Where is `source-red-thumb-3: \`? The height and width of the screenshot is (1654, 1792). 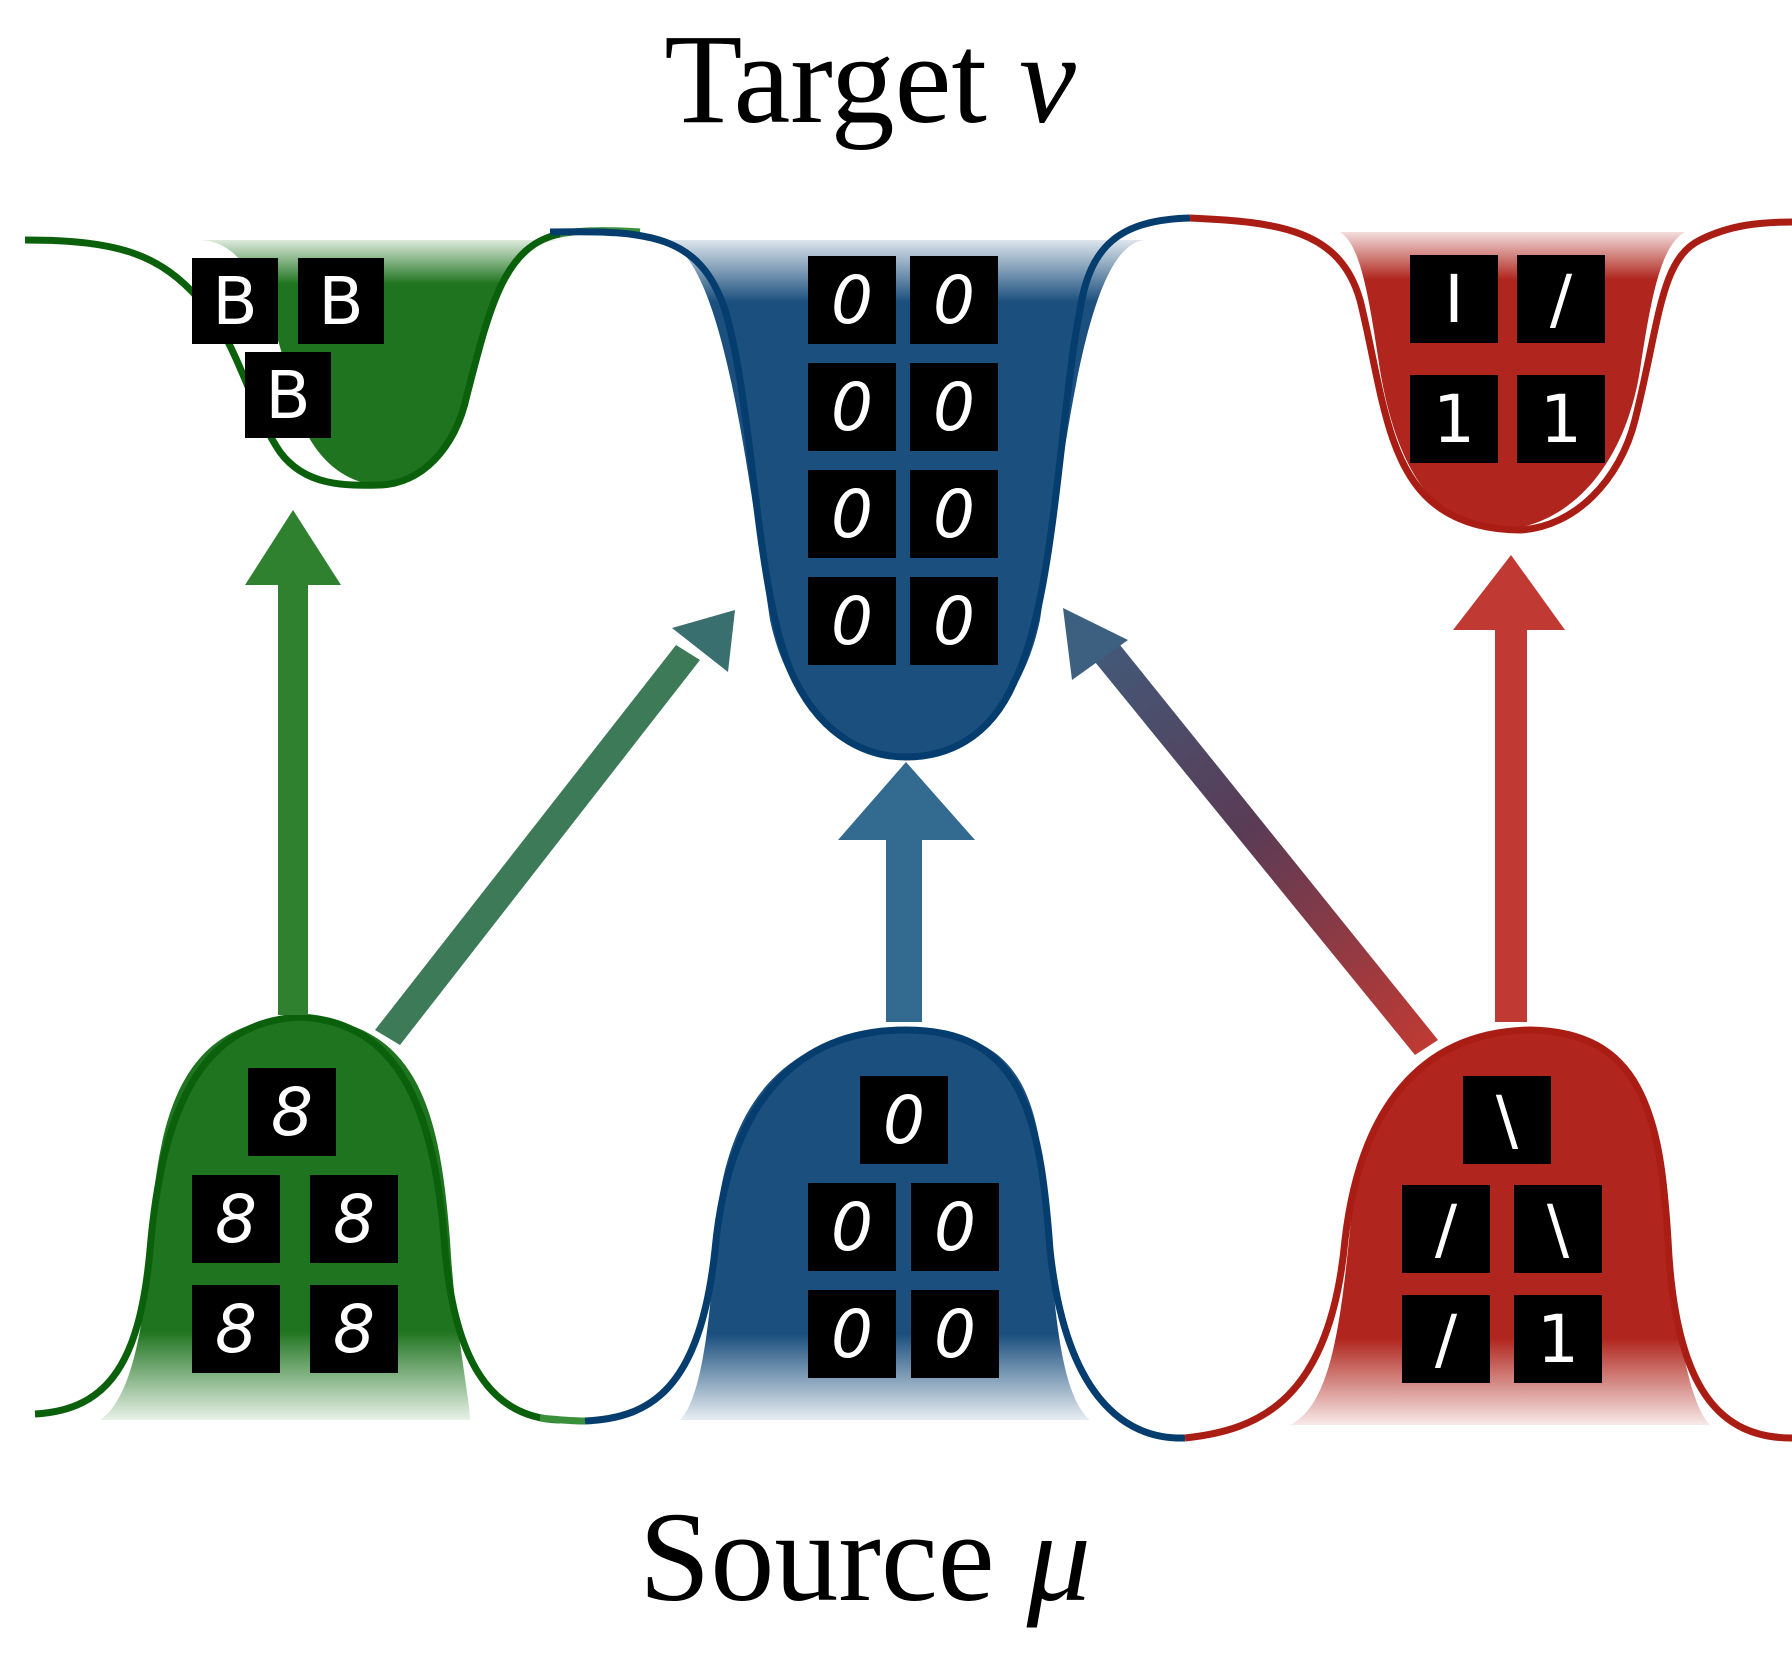 source-red-thumb-3: \ is located at coordinates (1558, 1229).